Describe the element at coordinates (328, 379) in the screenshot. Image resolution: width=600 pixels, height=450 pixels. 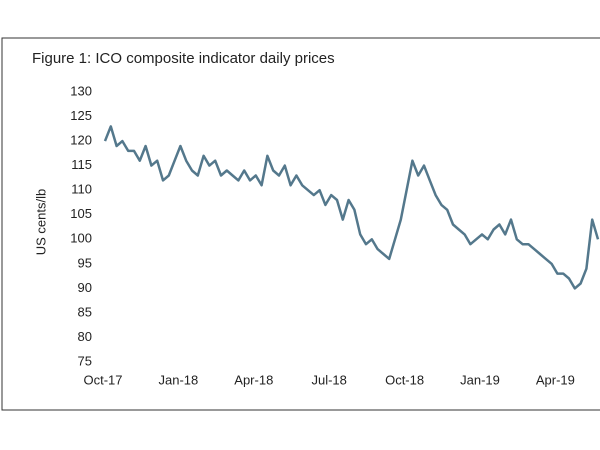
I see `x-tick-label: Jul-18` at that location.